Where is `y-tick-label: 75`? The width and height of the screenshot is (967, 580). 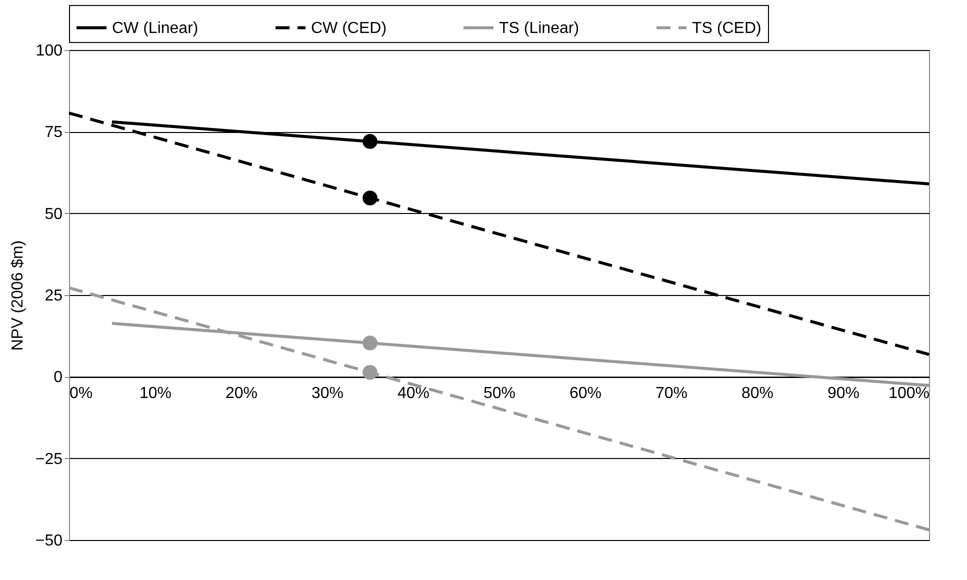 y-tick-label: 75 is located at coordinates (53, 133).